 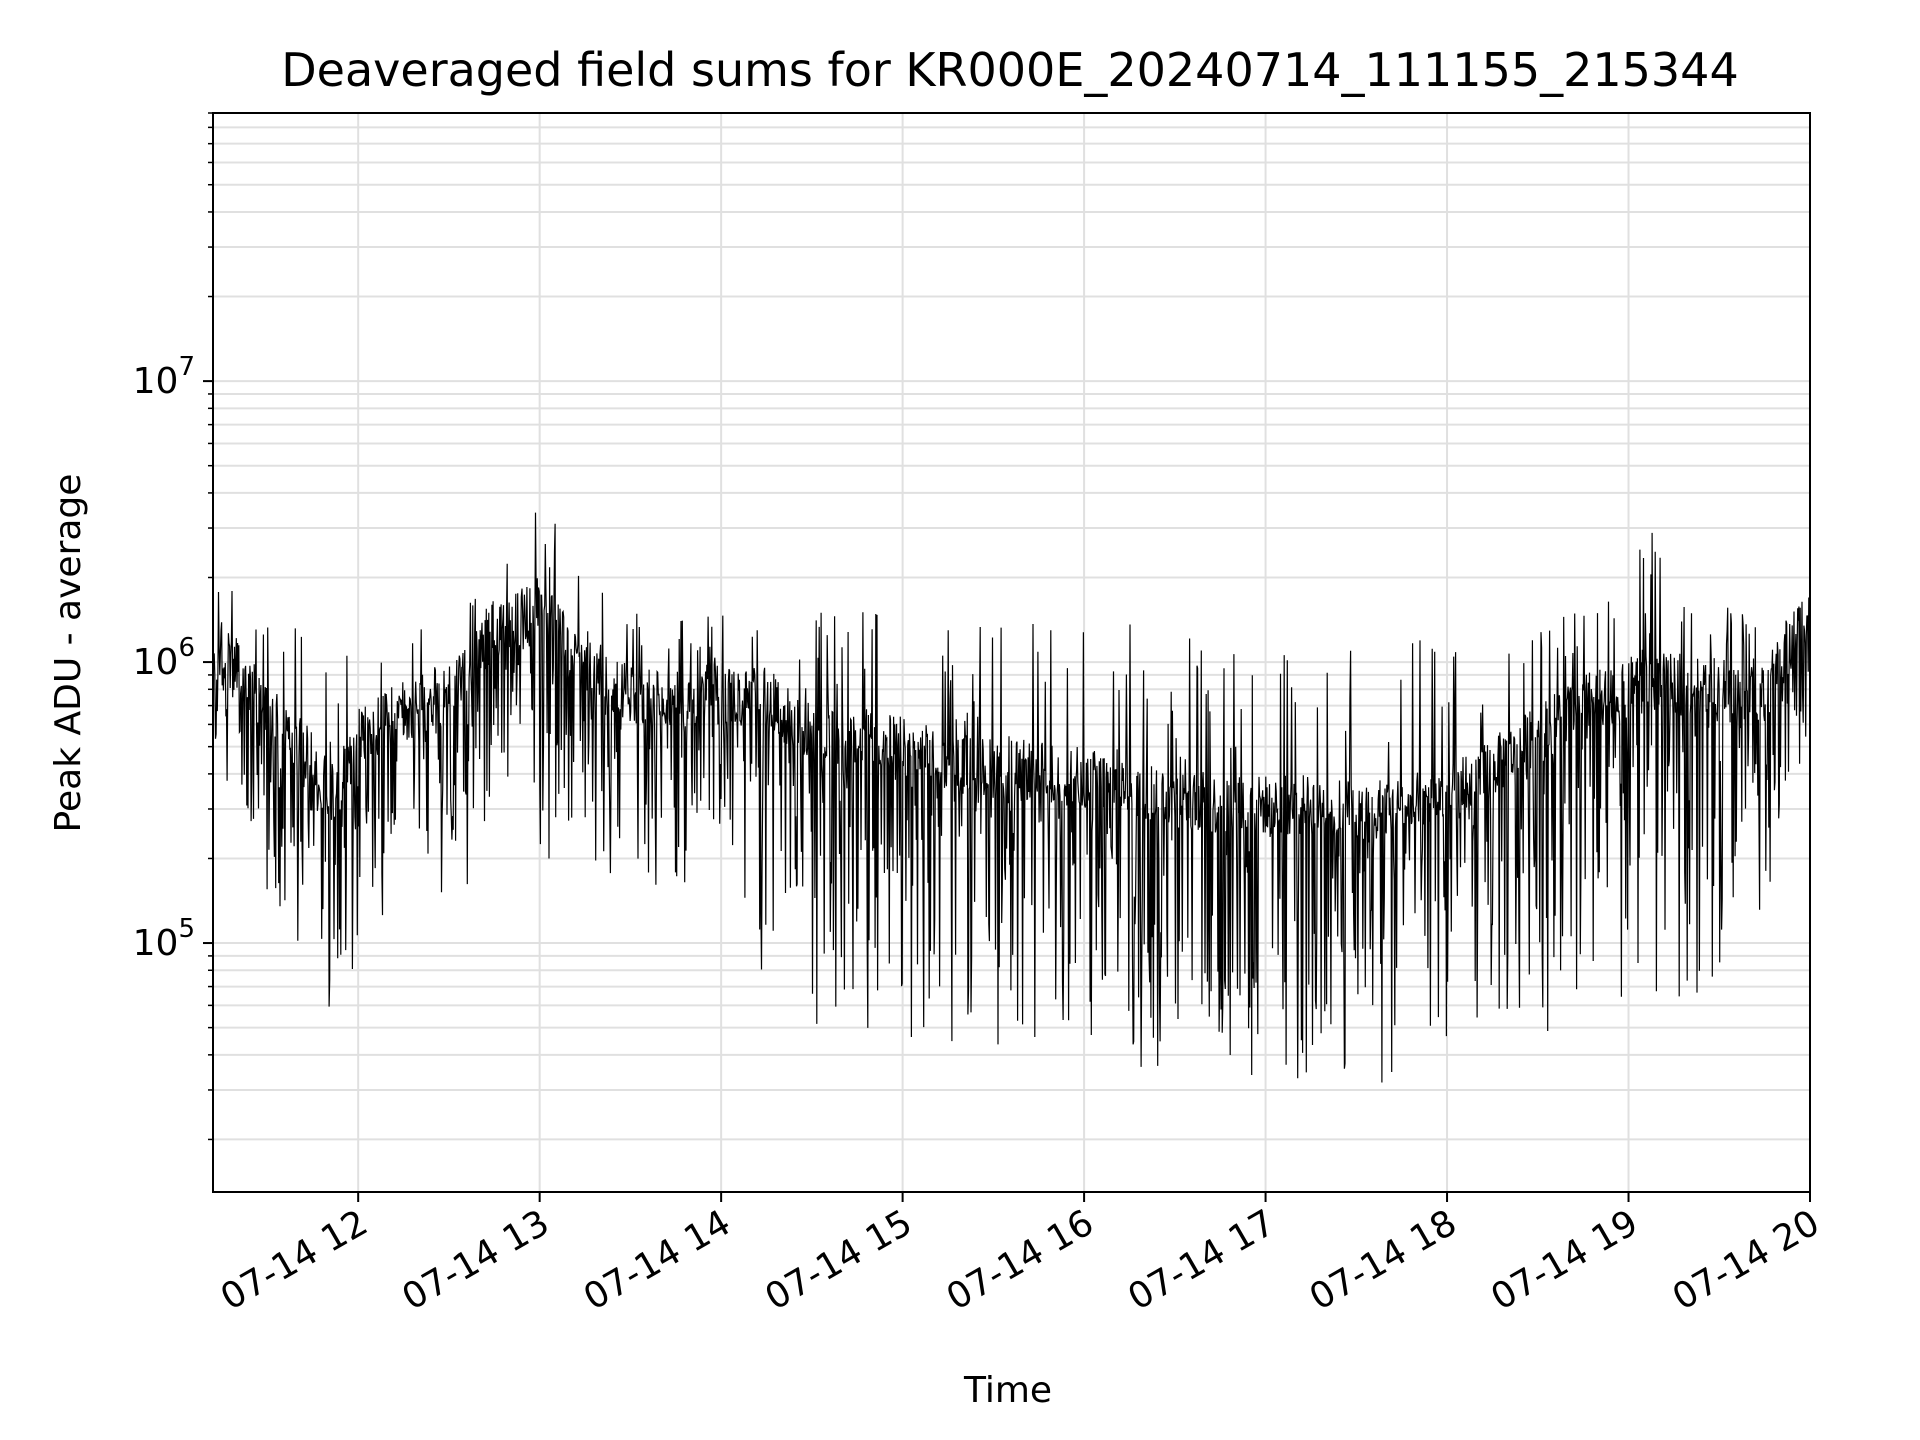 I want to click on y-tick-label: 10⁷, so click(x=164, y=377).